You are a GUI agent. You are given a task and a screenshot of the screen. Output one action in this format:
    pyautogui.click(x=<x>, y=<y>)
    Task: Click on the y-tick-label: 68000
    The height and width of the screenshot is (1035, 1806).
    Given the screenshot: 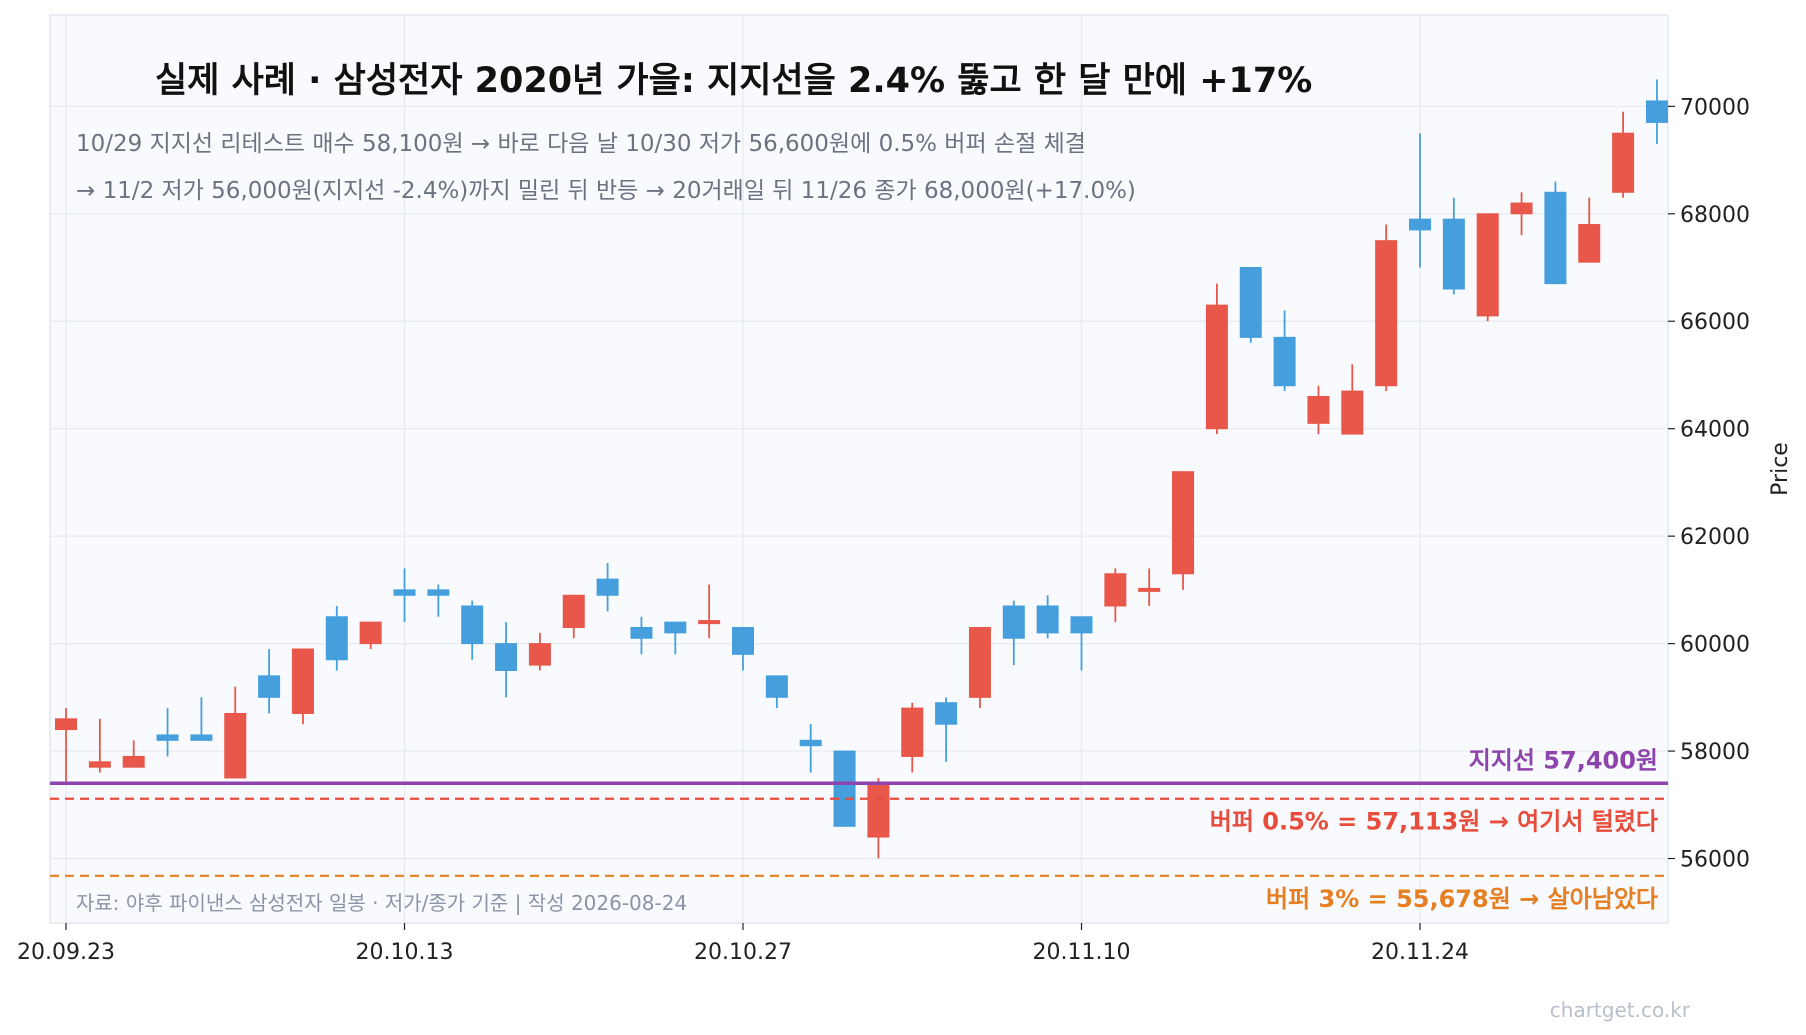 What is the action you would take?
    pyautogui.click(x=1715, y=215)
    